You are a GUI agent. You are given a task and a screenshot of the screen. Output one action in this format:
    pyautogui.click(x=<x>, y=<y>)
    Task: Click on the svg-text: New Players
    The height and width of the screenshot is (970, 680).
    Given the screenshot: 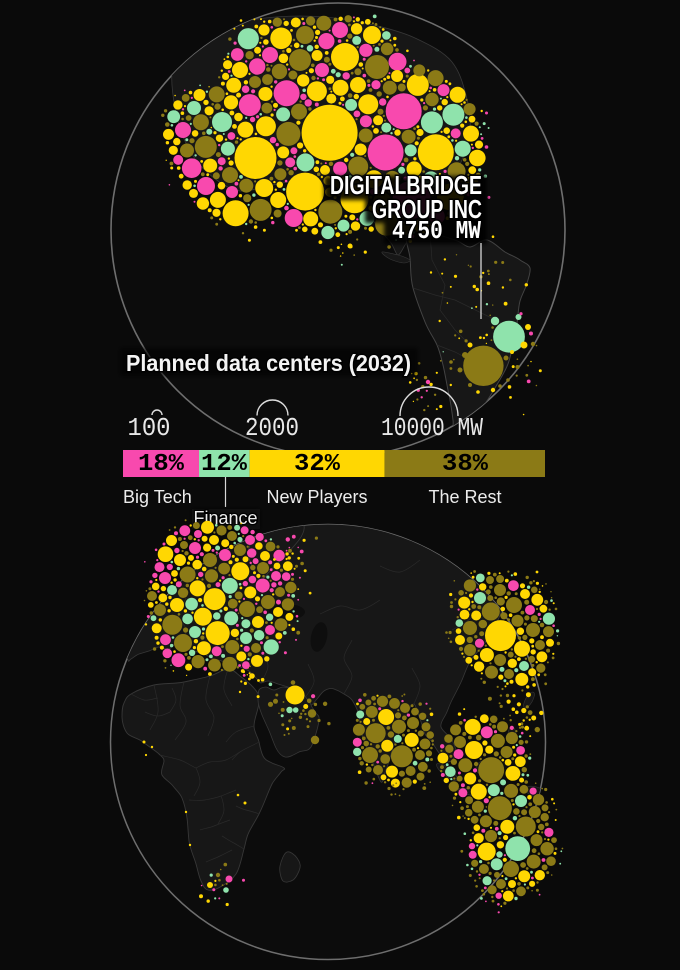 What is the action you would take?
    pyautogui.click(x=316, y=497)
    